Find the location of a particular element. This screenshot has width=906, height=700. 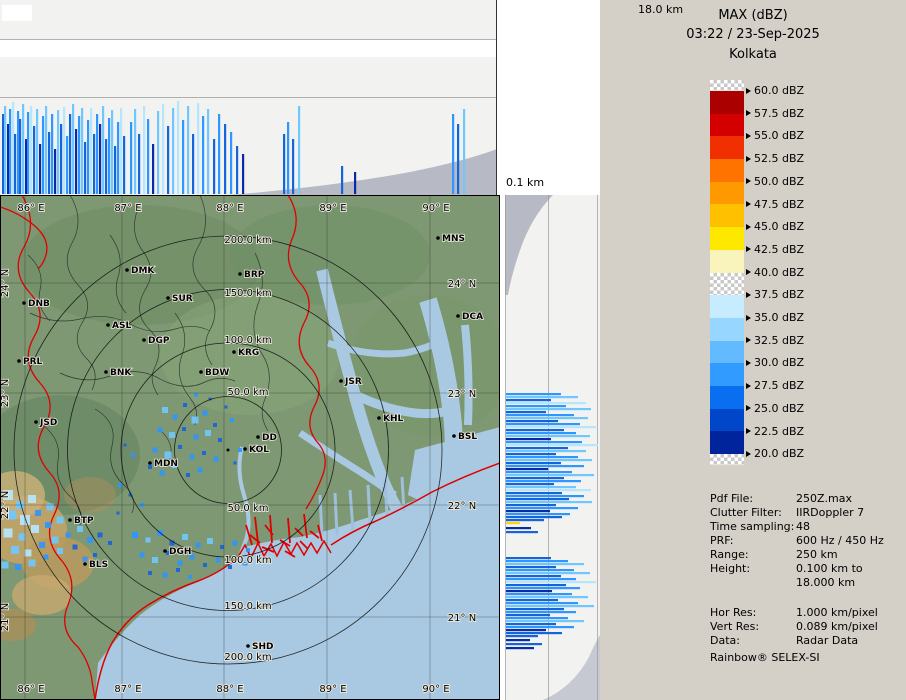

beam-envelope-silhouette is located at coordinates (571, 667).